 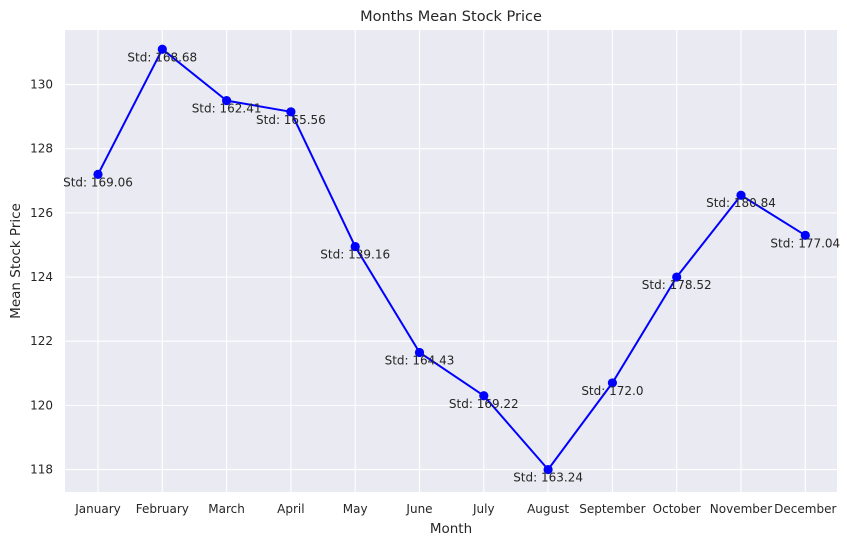 I want to click on y-tick-label: 128, so click(x=41, y=149).